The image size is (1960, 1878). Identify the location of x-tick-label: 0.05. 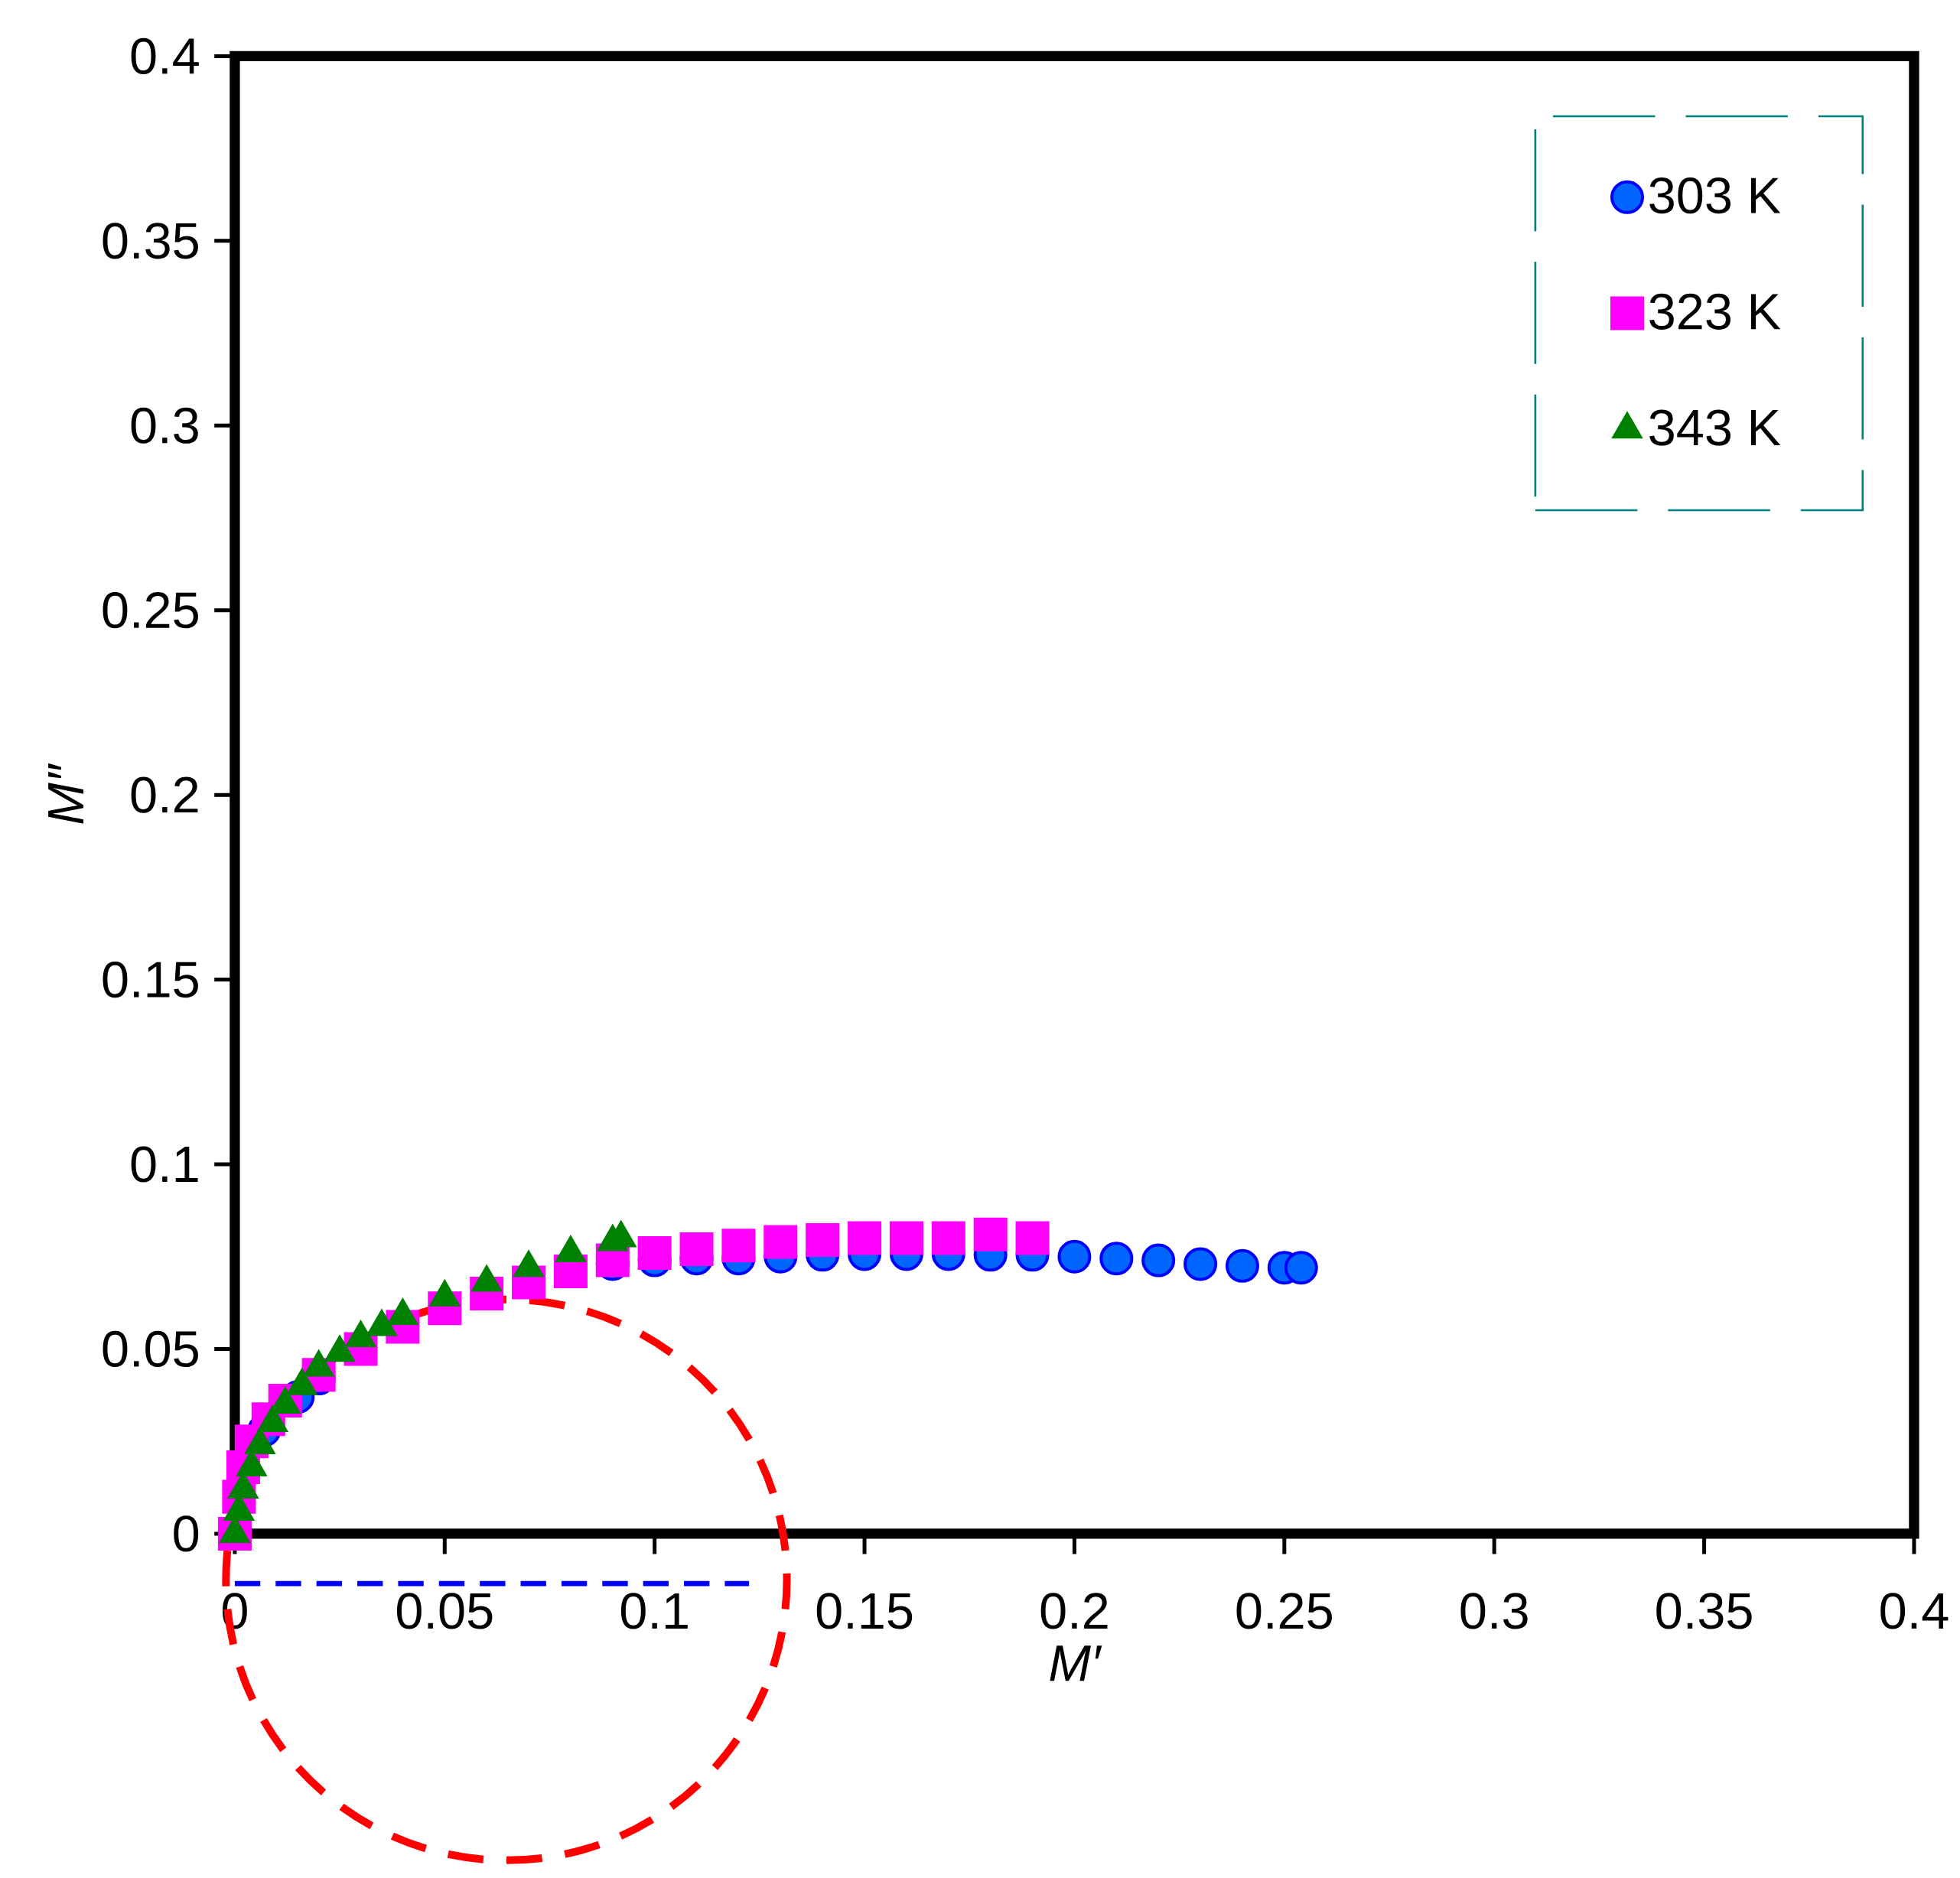
(444, 1611).